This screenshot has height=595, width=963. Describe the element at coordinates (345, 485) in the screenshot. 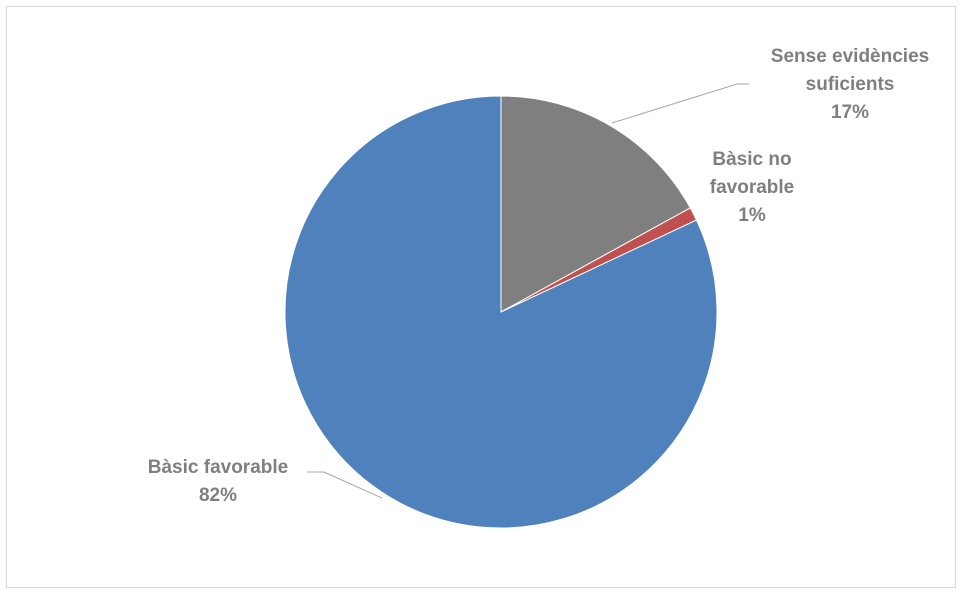

I see `leader-line-basic-favorable` at that location.